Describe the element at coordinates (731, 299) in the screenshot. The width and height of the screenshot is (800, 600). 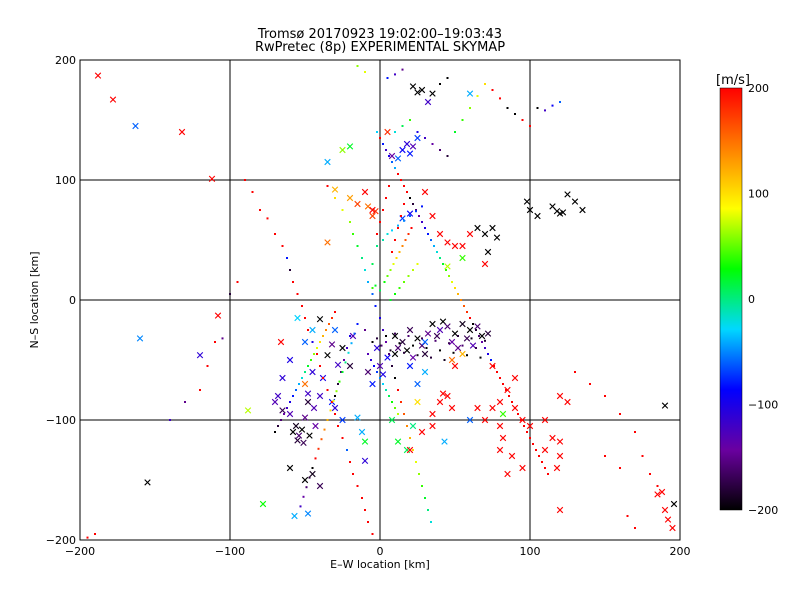
I see `colorbar` at that location.